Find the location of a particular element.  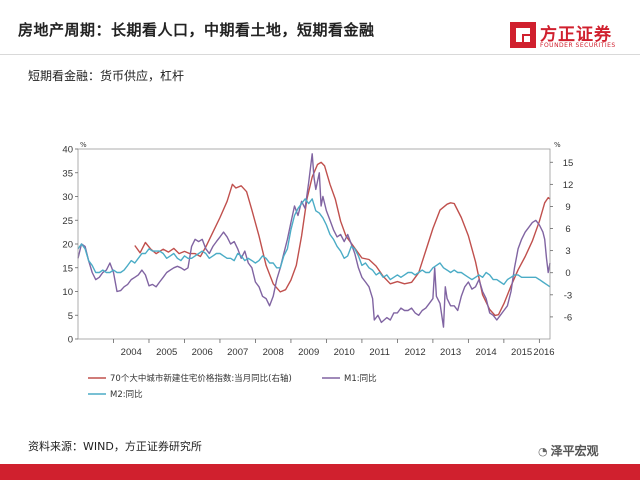

x-tick-label: 2008 is located at coordinates (273, 352).